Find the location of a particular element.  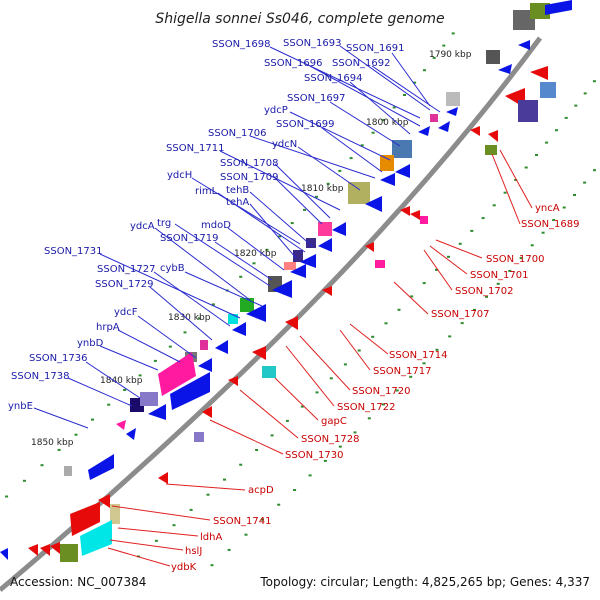

gene-label: SSON_1727 is located at coordinates (126, 269).